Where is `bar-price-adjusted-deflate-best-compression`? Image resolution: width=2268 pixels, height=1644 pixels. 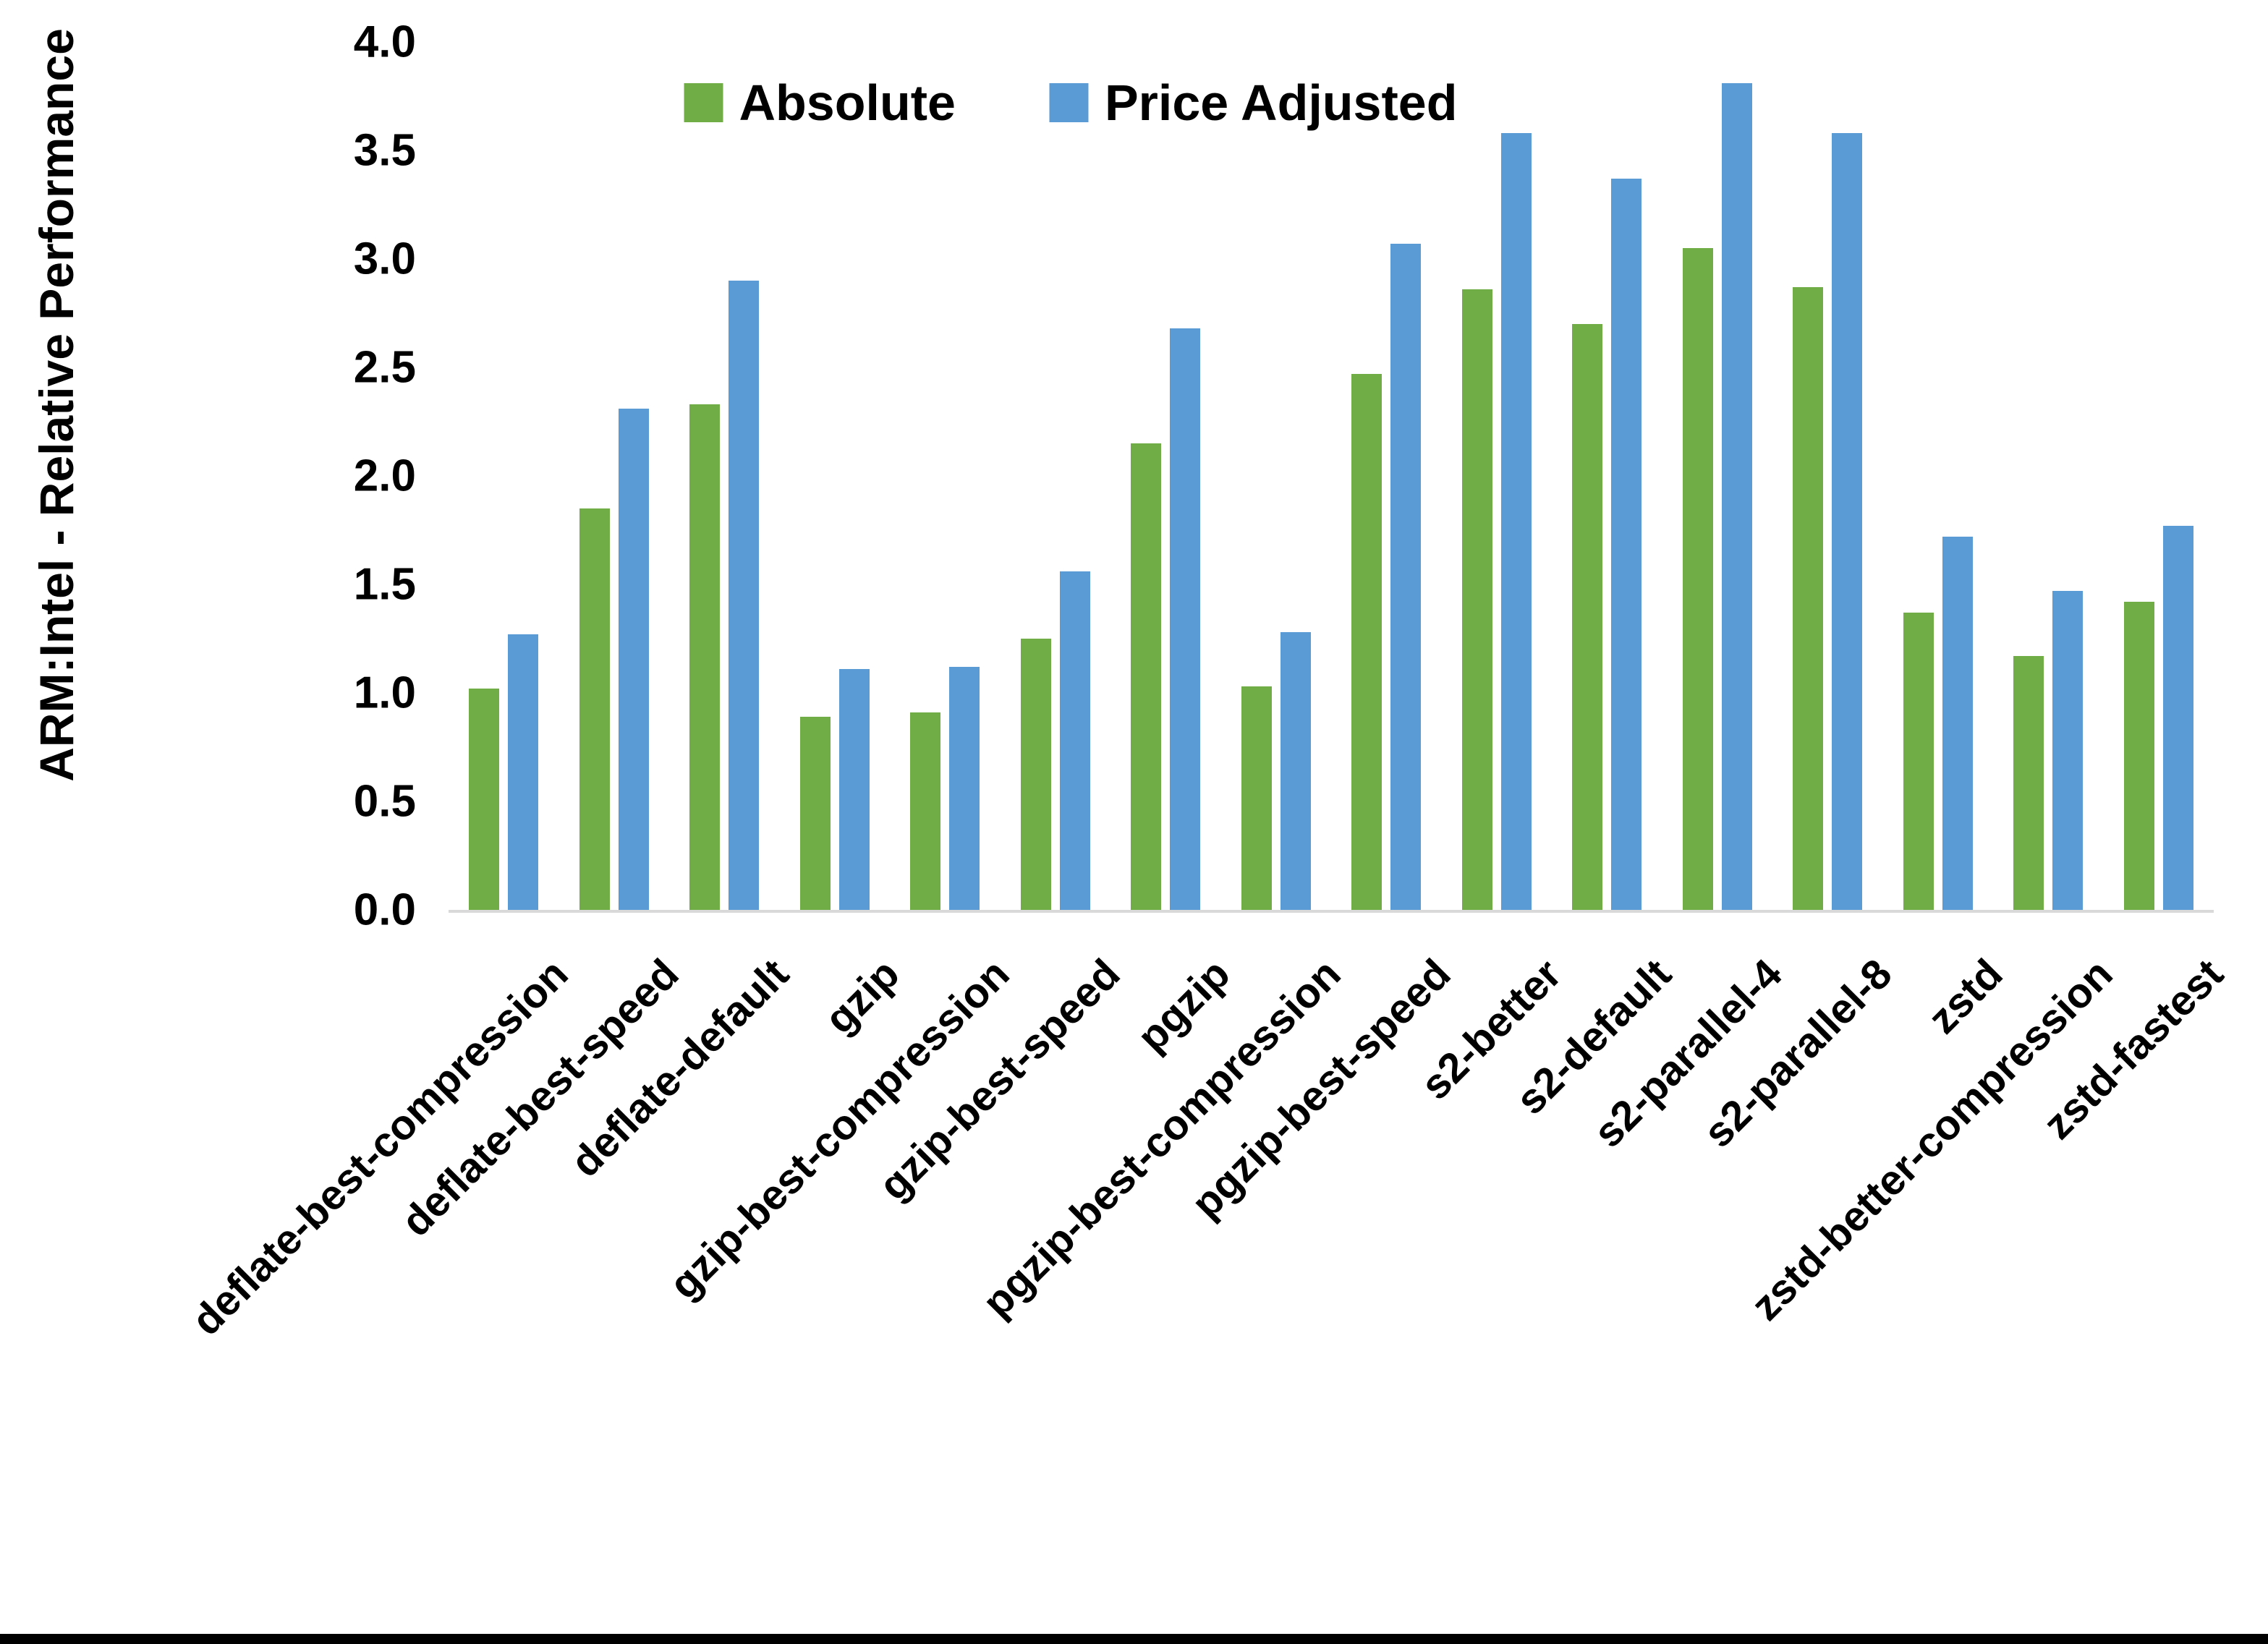
bar-price-adjusted-deflate-best-compression is located at coordinates (523, 772).